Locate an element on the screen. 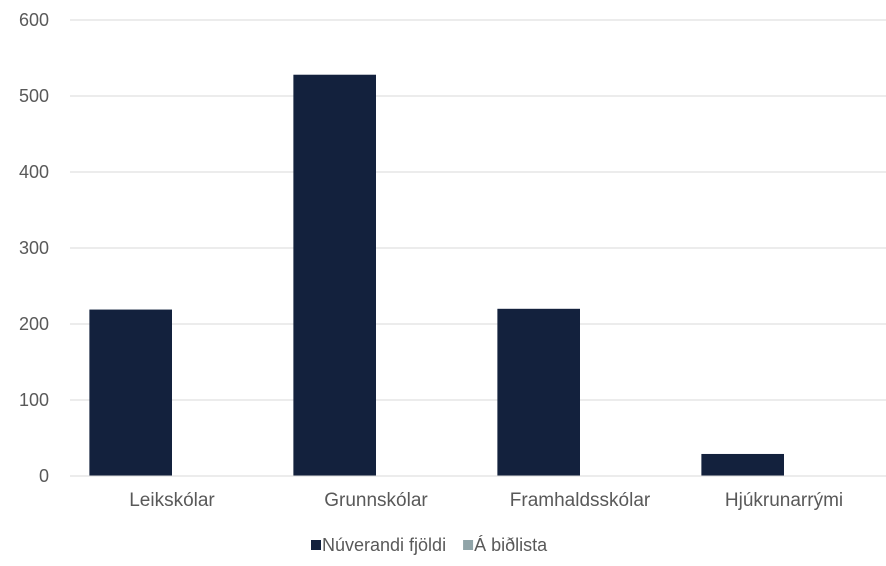 The image size is (886, 566). legend: Núverandi fjöldi Á biðlista is located at coordinates (429, 545).